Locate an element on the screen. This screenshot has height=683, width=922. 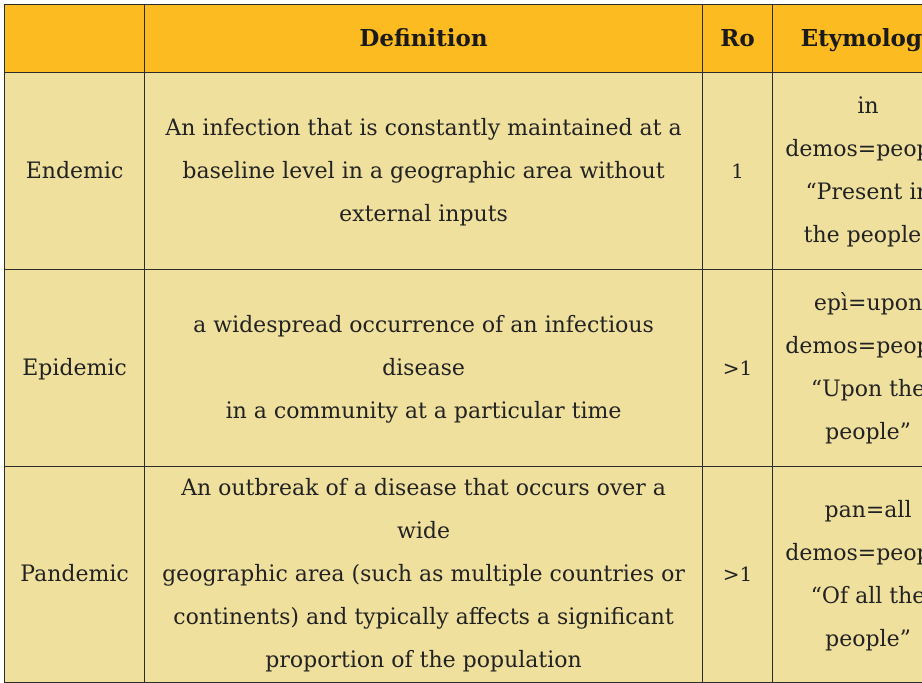
etymology-cell: pan=all demos=people “Of all the people” is located at coordinates (847, 575).